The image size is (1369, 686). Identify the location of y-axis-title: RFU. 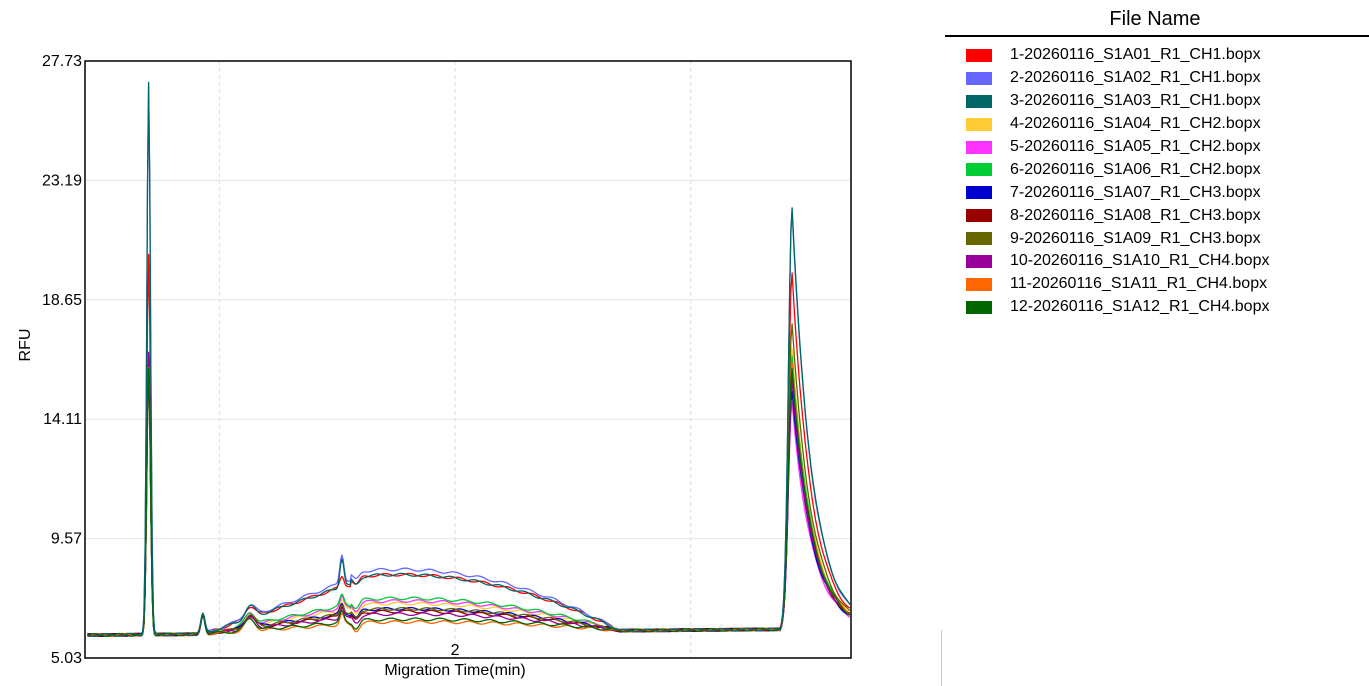
(25, 345).